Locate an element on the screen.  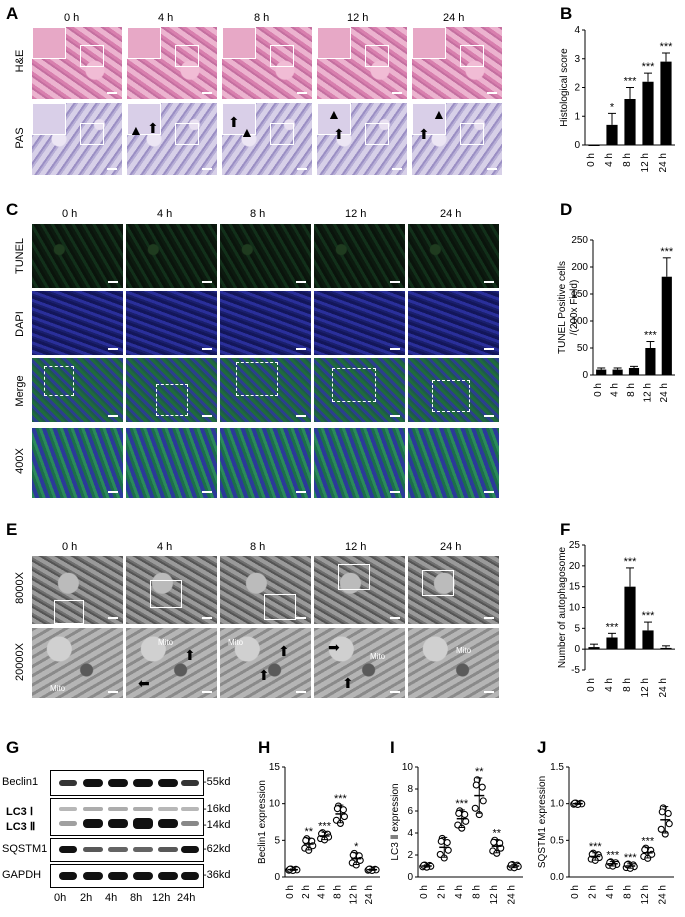
row-label-20000x: 20000X is located at coordinates (20, 662).